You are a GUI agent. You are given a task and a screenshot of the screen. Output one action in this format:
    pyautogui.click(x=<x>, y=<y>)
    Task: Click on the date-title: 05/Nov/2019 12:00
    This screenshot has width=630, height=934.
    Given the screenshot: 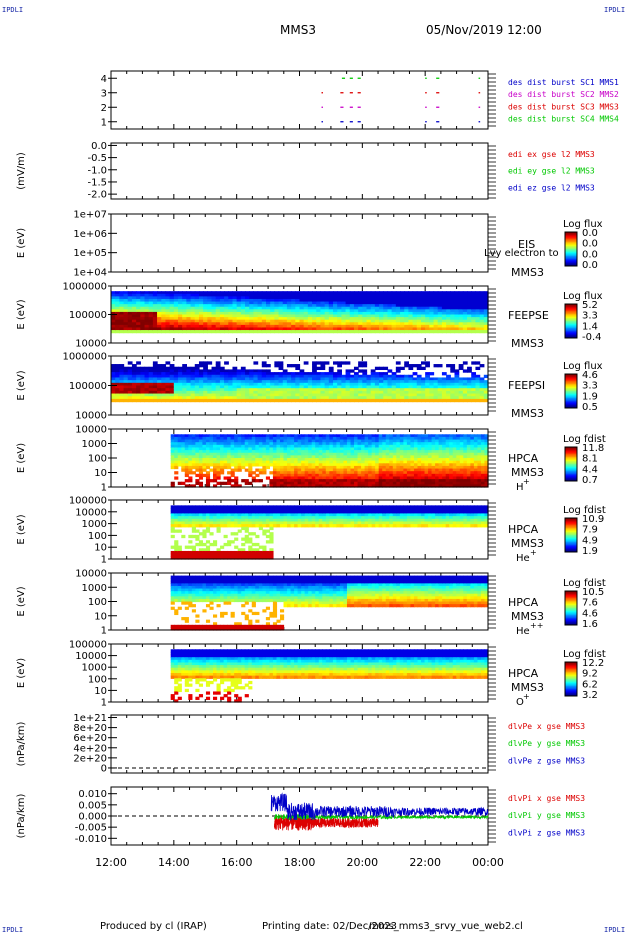 What is the action you would take?
    pyautogui.click(x=484, y=30)
    